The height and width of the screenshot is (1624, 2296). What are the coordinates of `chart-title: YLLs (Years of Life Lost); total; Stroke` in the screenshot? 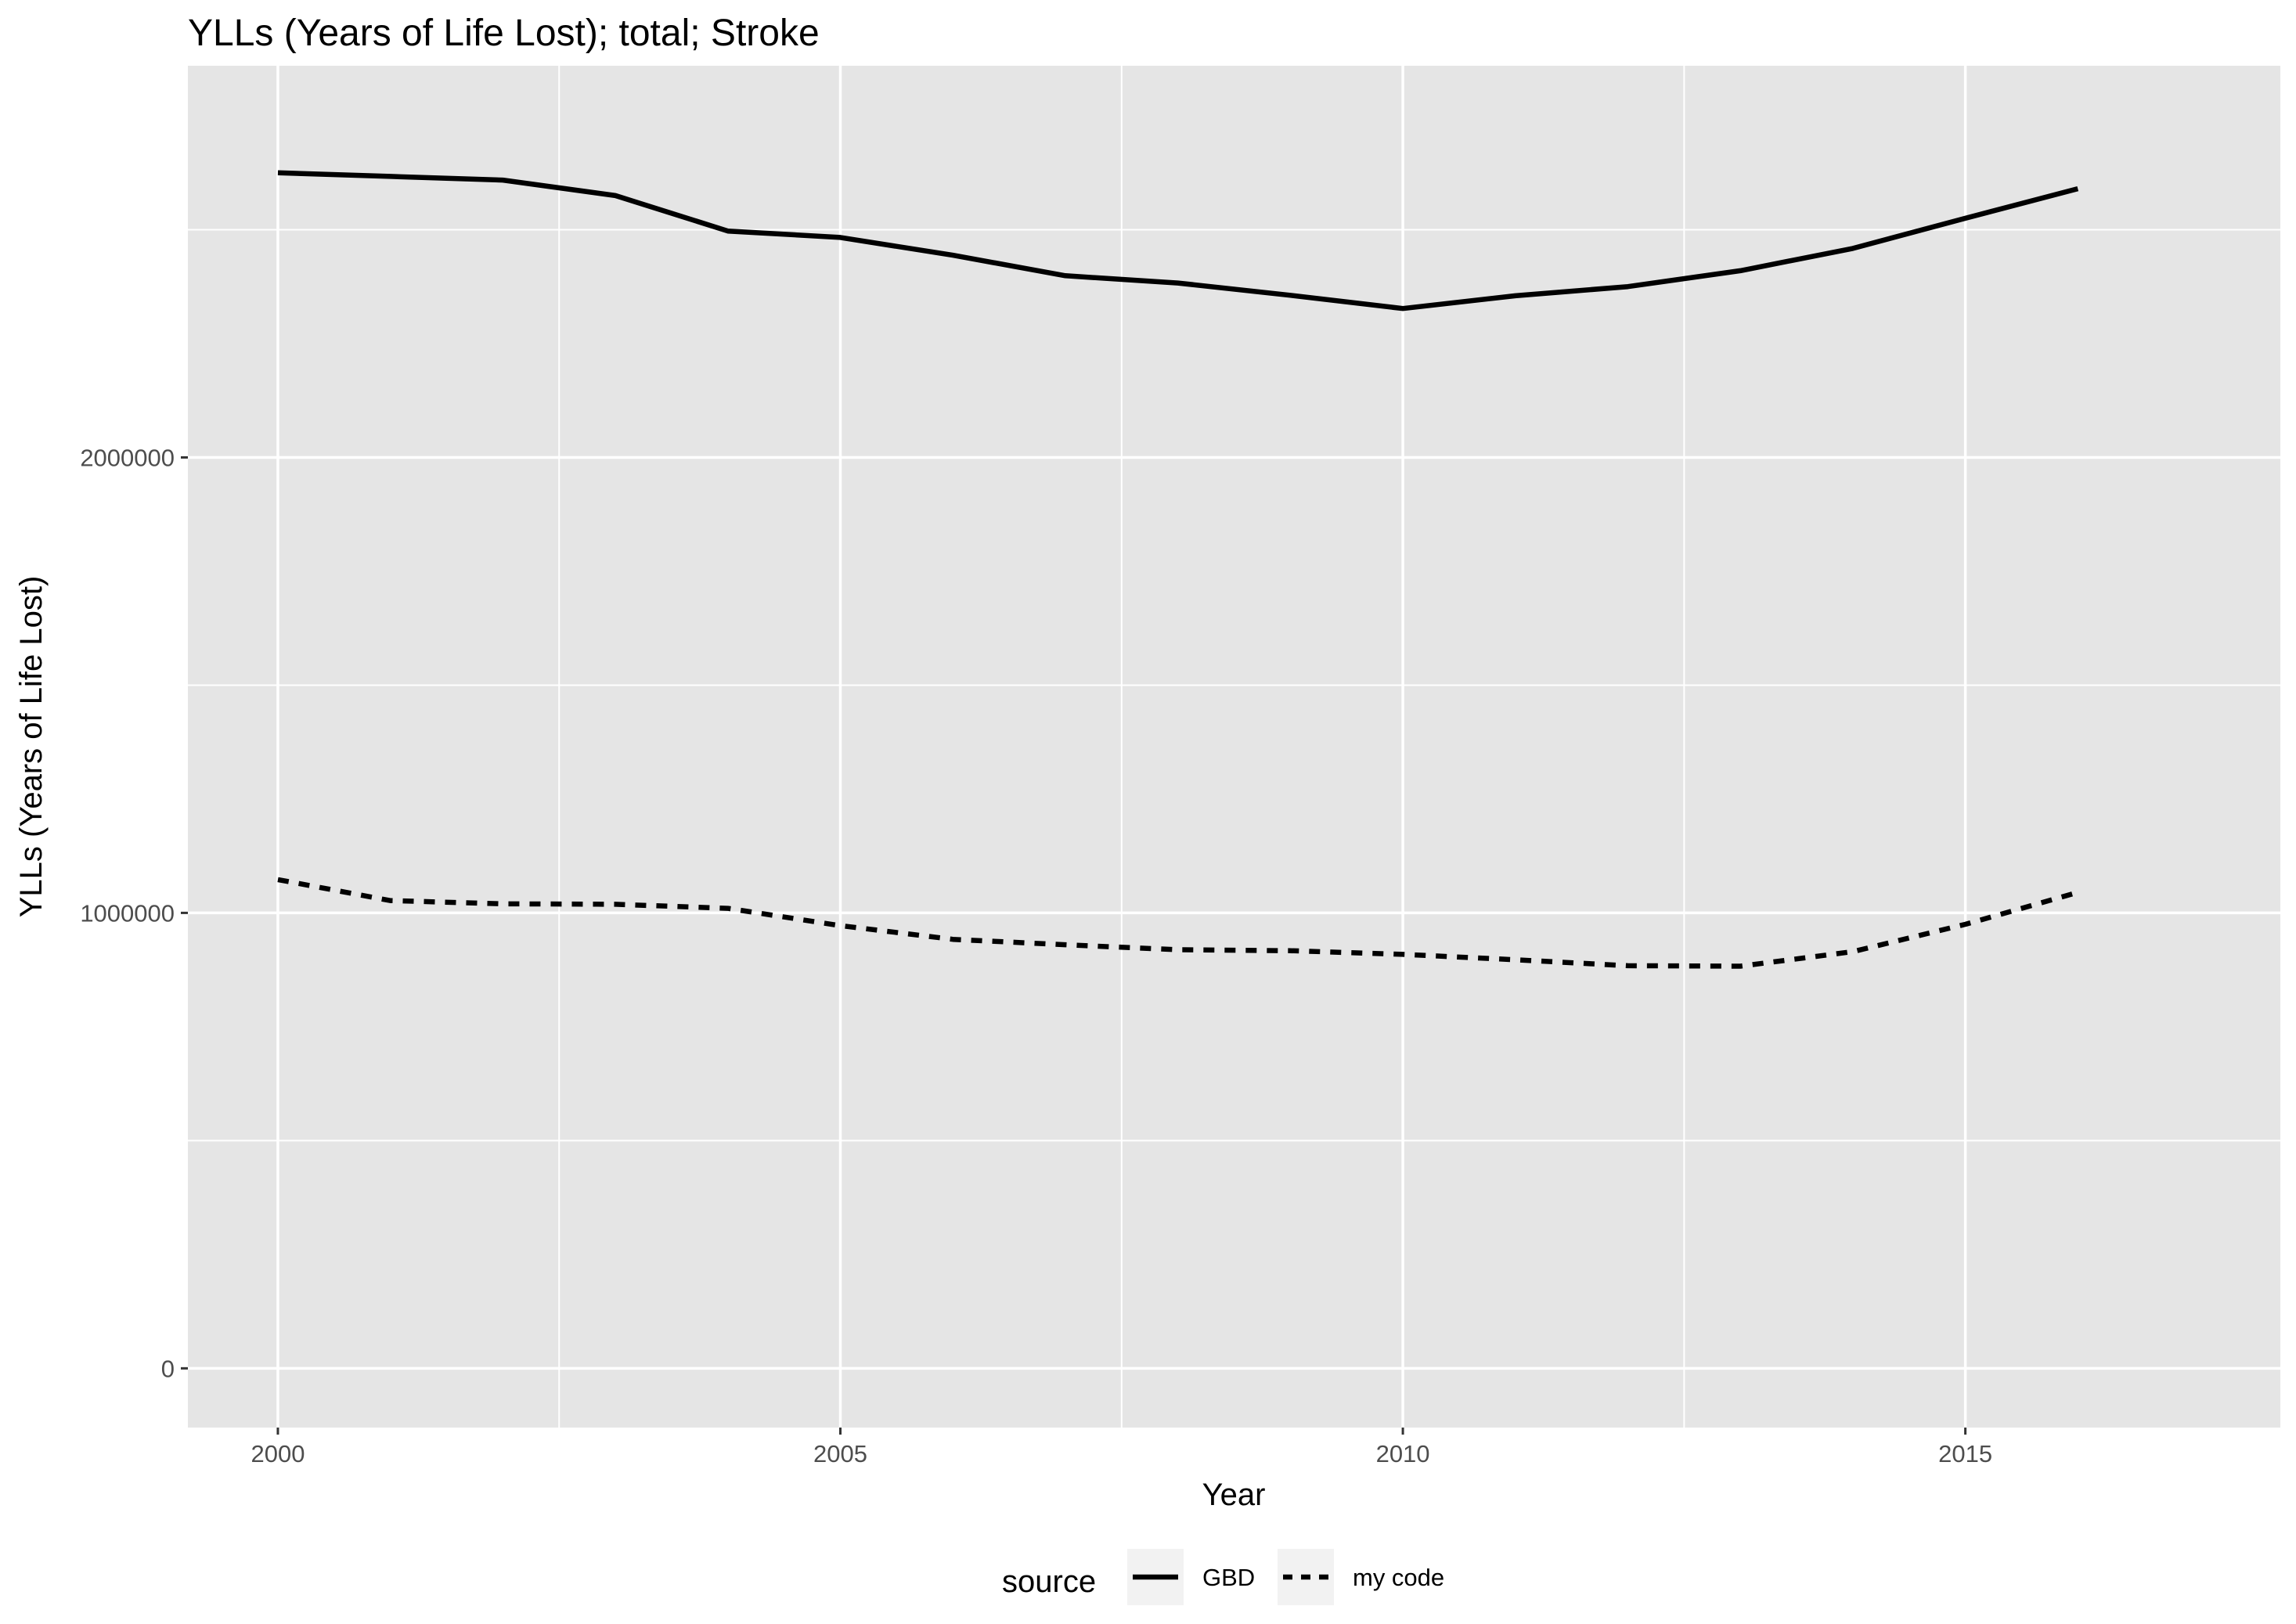 It's located at (504, 33).